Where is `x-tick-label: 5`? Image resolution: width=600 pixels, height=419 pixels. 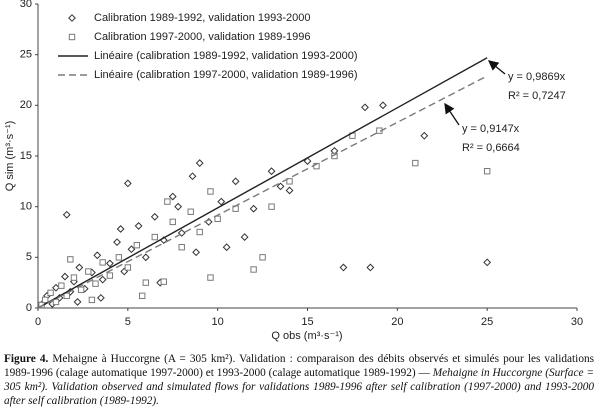 x-tick-label: 5 is located at coordinates (128, 322).